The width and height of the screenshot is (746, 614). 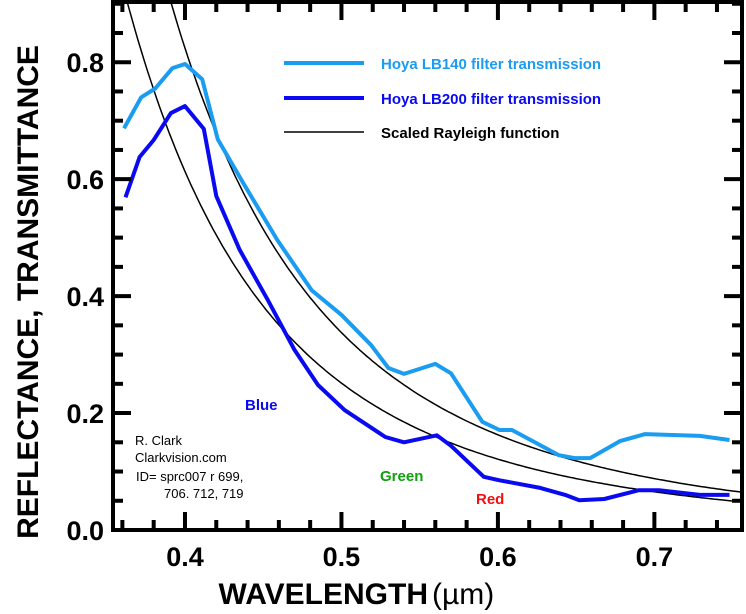 I want to click on credit-author: R. Clark, so click(x=158, y=440).